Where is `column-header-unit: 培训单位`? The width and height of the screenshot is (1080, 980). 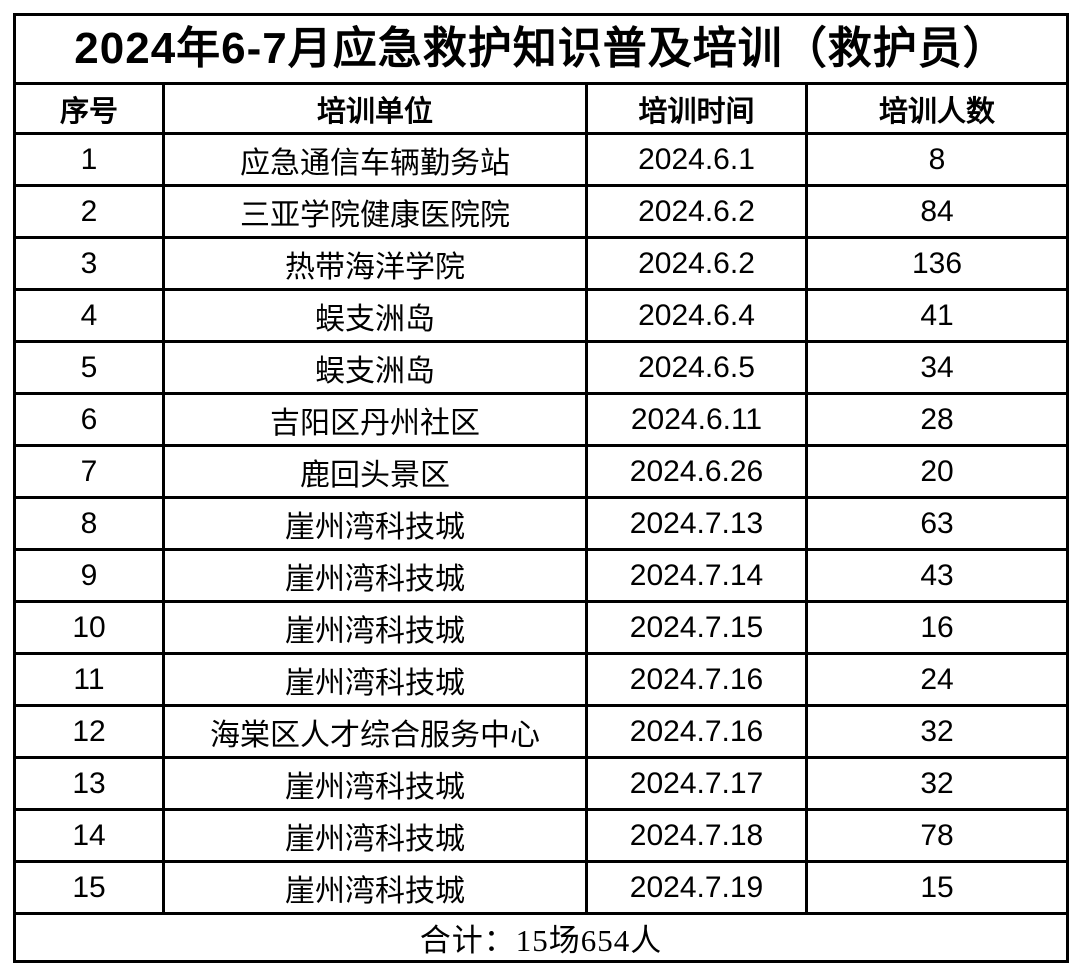 column-header-unit: 培训单位 is located at coordinates (375, 108).